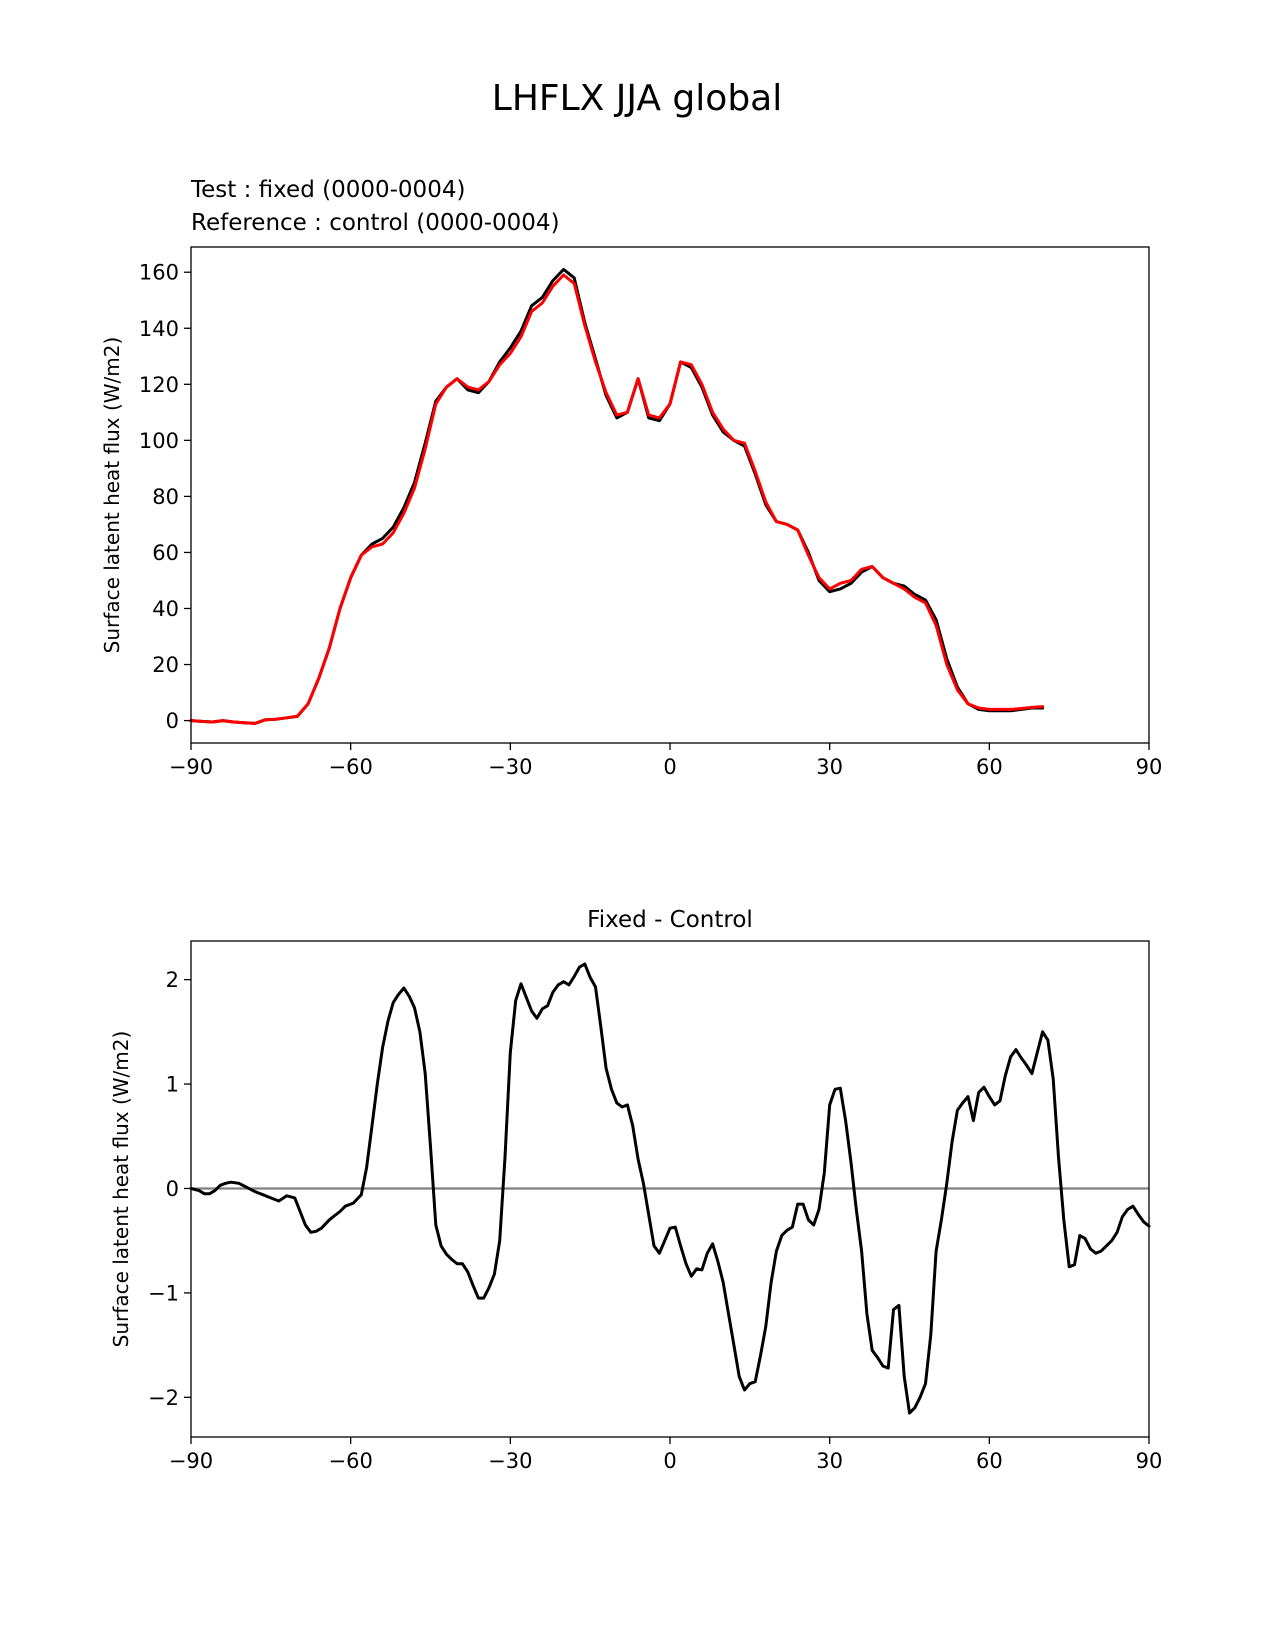 This screenshot has width=1275, height=1650. I want to click on y-tick-label: 20, so click(165, 665).